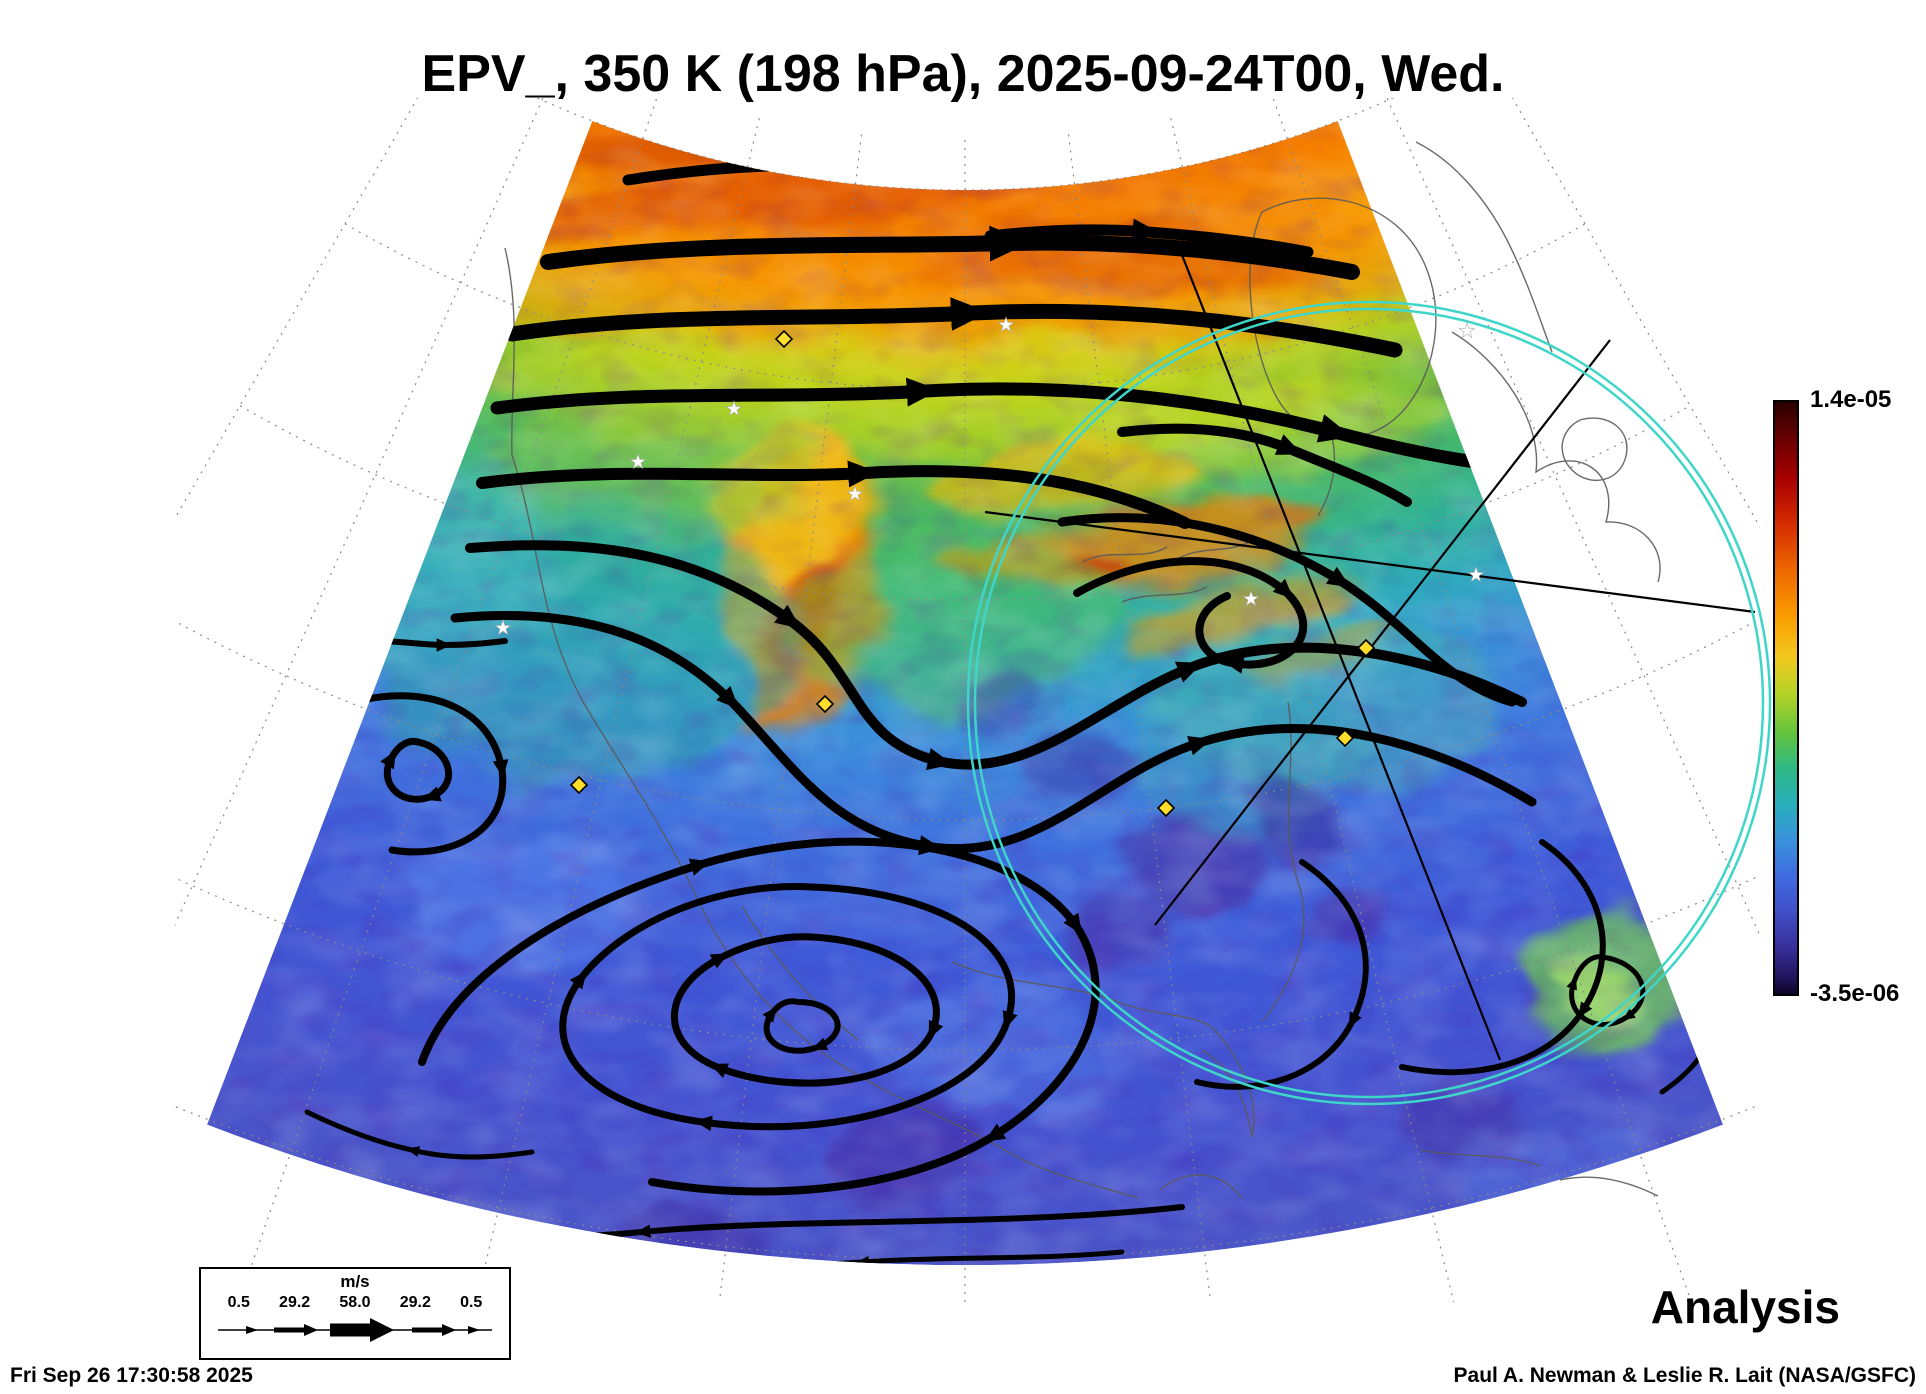 Image resolution: width=1926 pixels, height=1394 pixels. I want to click on analysis-label: Analysis, so click(1745, 1307).